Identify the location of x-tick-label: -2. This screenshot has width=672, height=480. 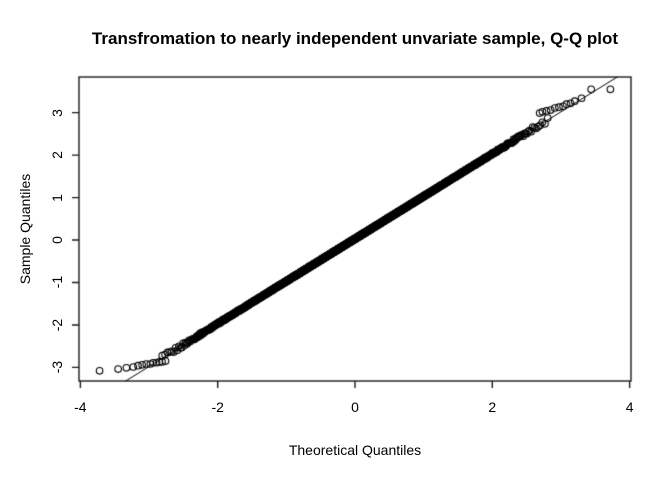
(217, 407).